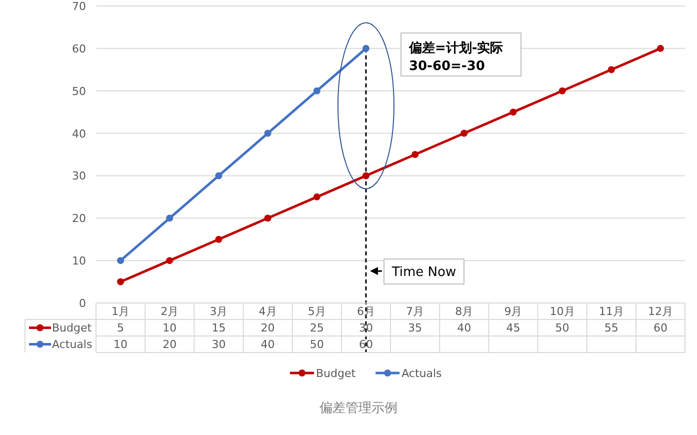 This screenshot has width=697, height=435. I want to click on y-tick-label: 20, so click(79, 219).